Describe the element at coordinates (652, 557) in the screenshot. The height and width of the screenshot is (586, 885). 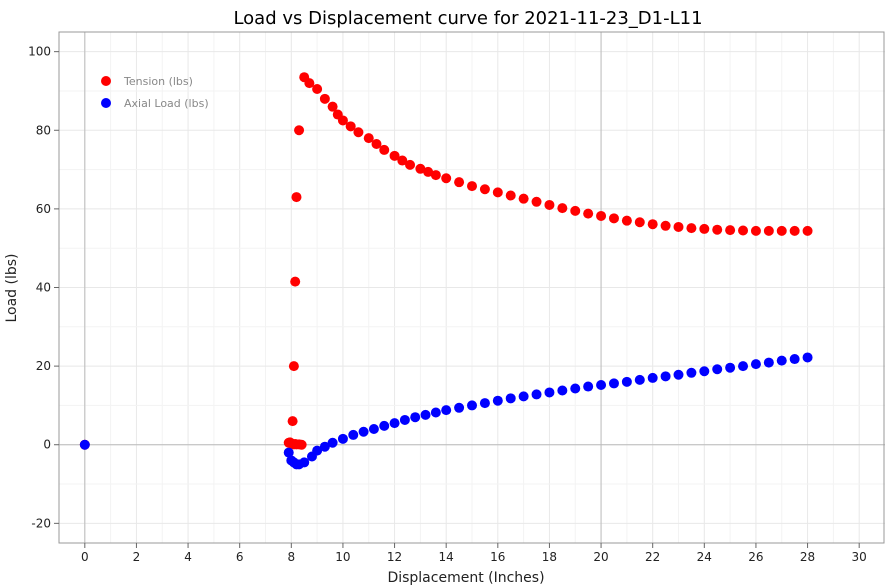
I see `x-tick-label: 22` at that location.